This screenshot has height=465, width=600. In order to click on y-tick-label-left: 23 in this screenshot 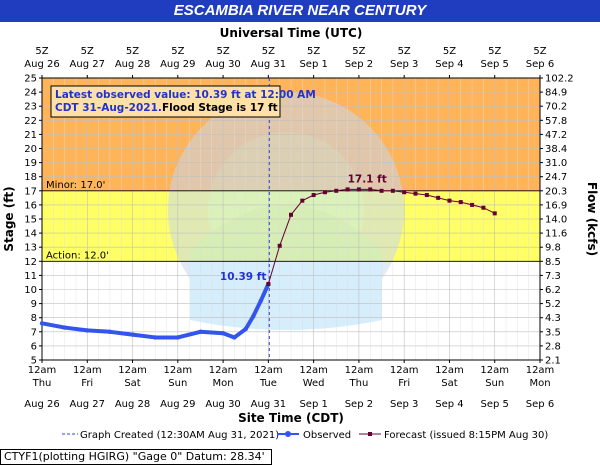, I will do `click(30, 107)`.